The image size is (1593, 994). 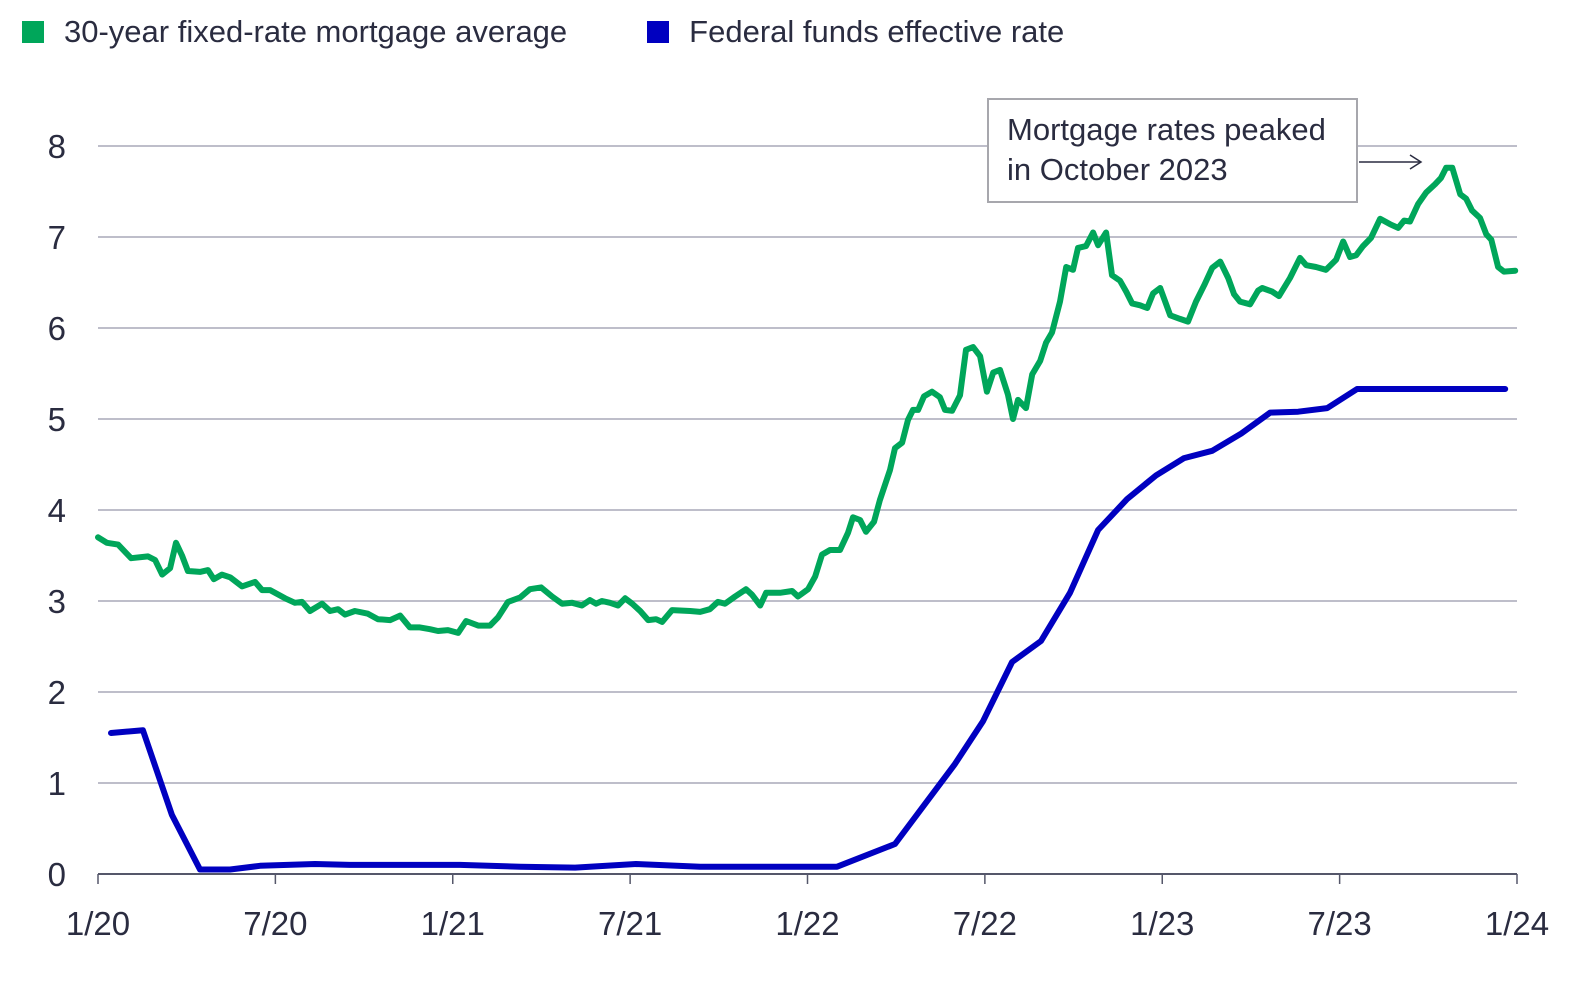 What do you see at coordinates (1172, 150) in the screenshot?
I see `annotation-box: Mortgage rates peaked in October 2023` at bounding box center [1172, 150].